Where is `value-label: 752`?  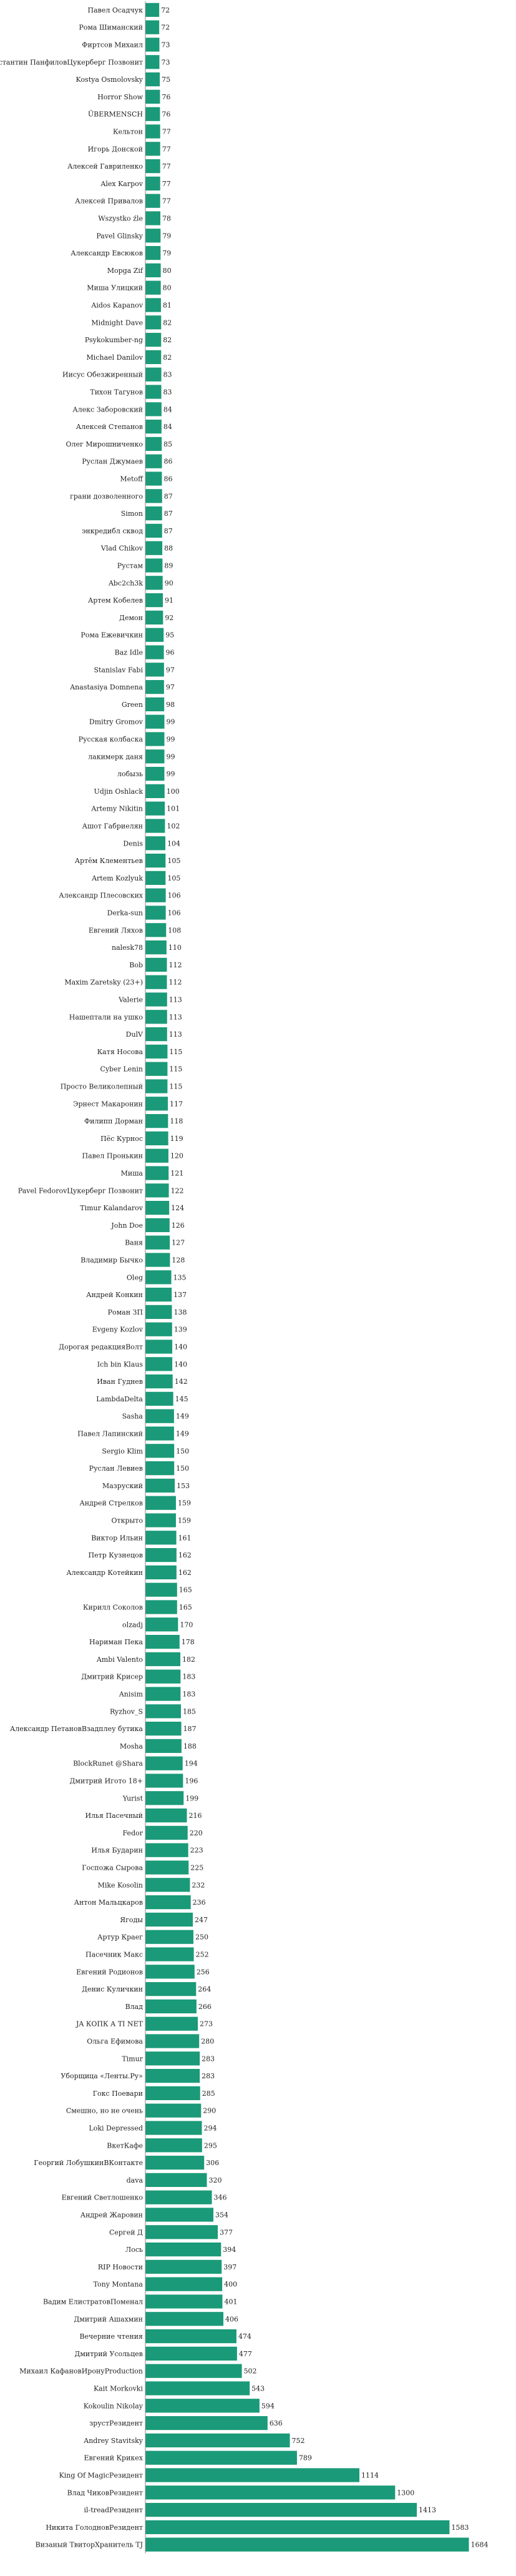
value-label: 752 is located at coordinates (298, 2441).